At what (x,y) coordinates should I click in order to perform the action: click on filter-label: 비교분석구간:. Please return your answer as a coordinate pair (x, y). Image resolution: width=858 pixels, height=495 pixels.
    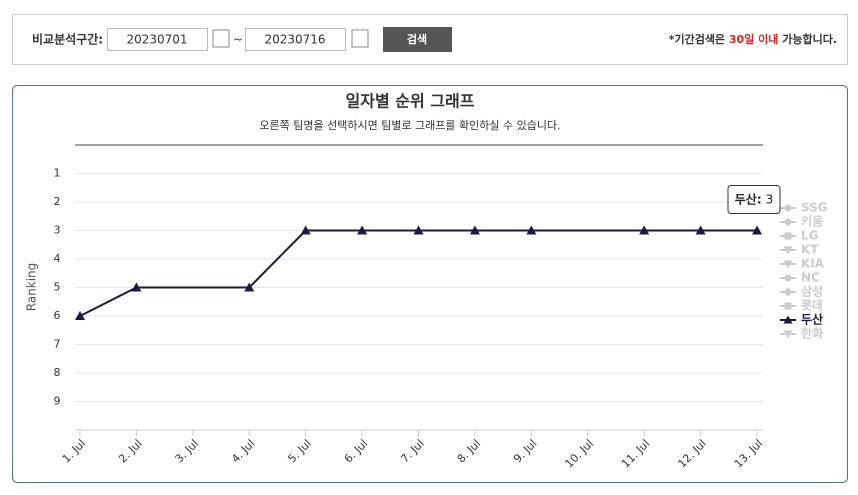
    Looking at the image, I should click on (67, 39).